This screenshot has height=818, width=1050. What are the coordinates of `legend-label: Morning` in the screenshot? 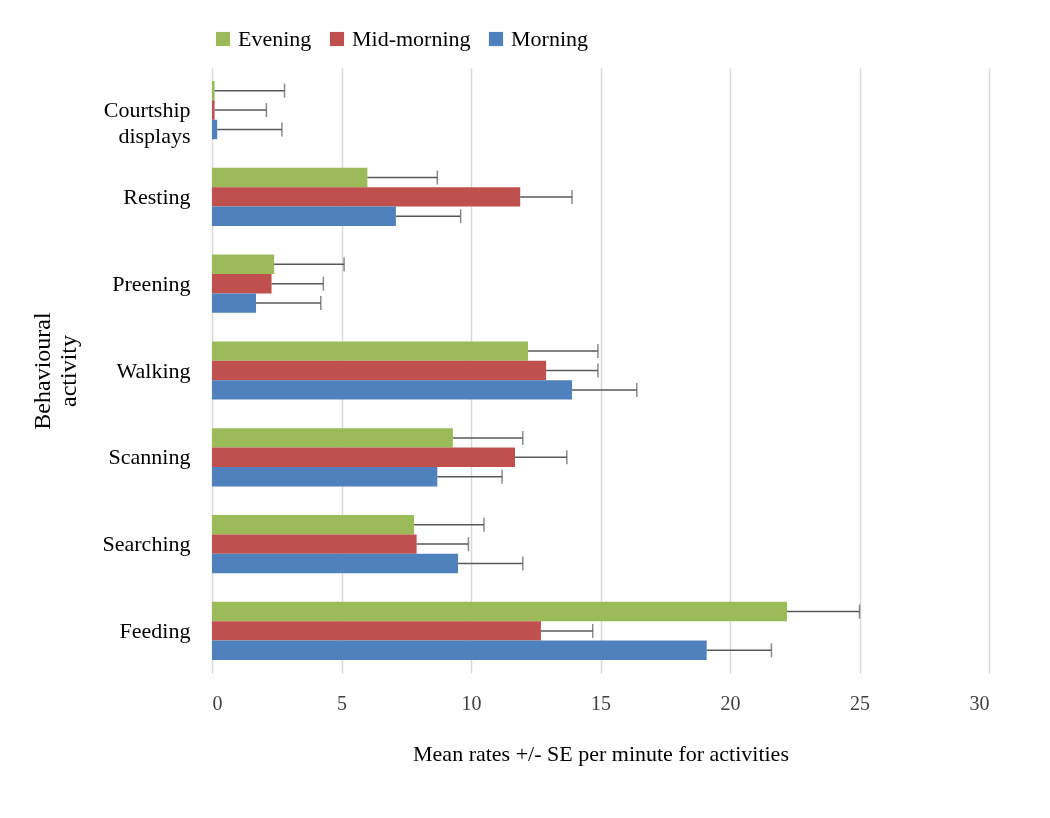 It's located at (549, 38).